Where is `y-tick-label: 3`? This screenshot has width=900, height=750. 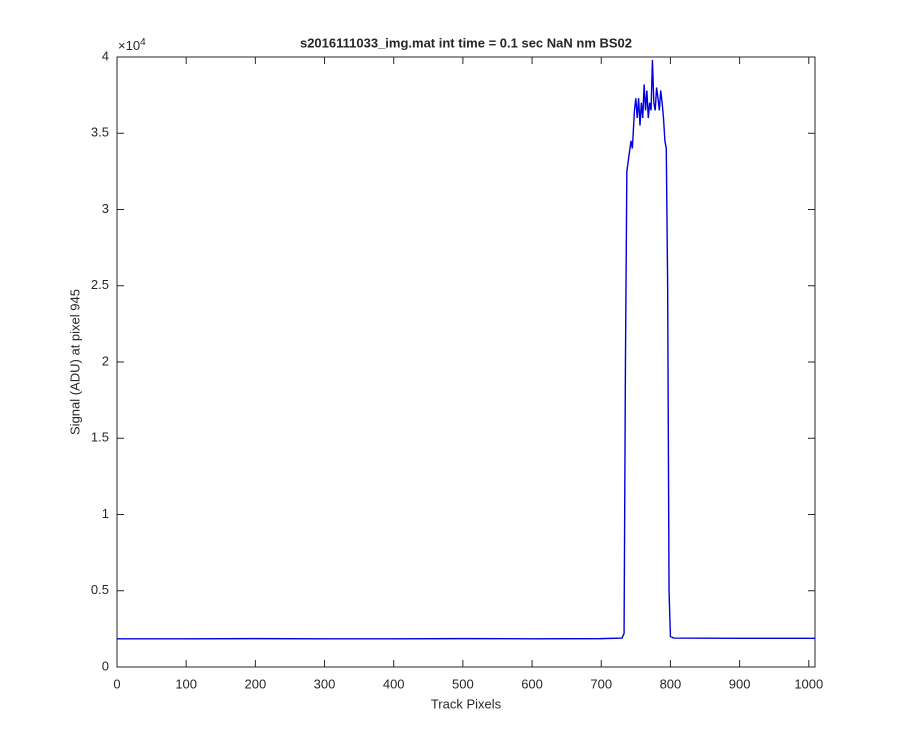 y-tick-label: 3 is located at coordinates (105, 208).